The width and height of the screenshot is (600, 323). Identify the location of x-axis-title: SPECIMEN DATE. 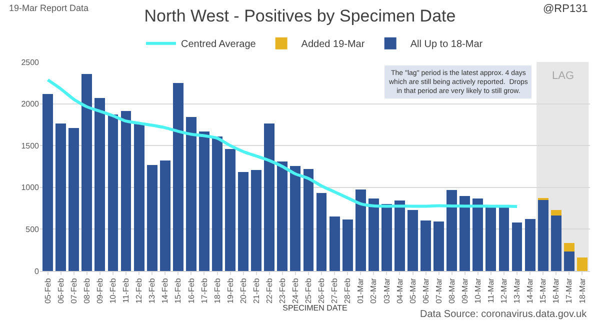
(315, 308).